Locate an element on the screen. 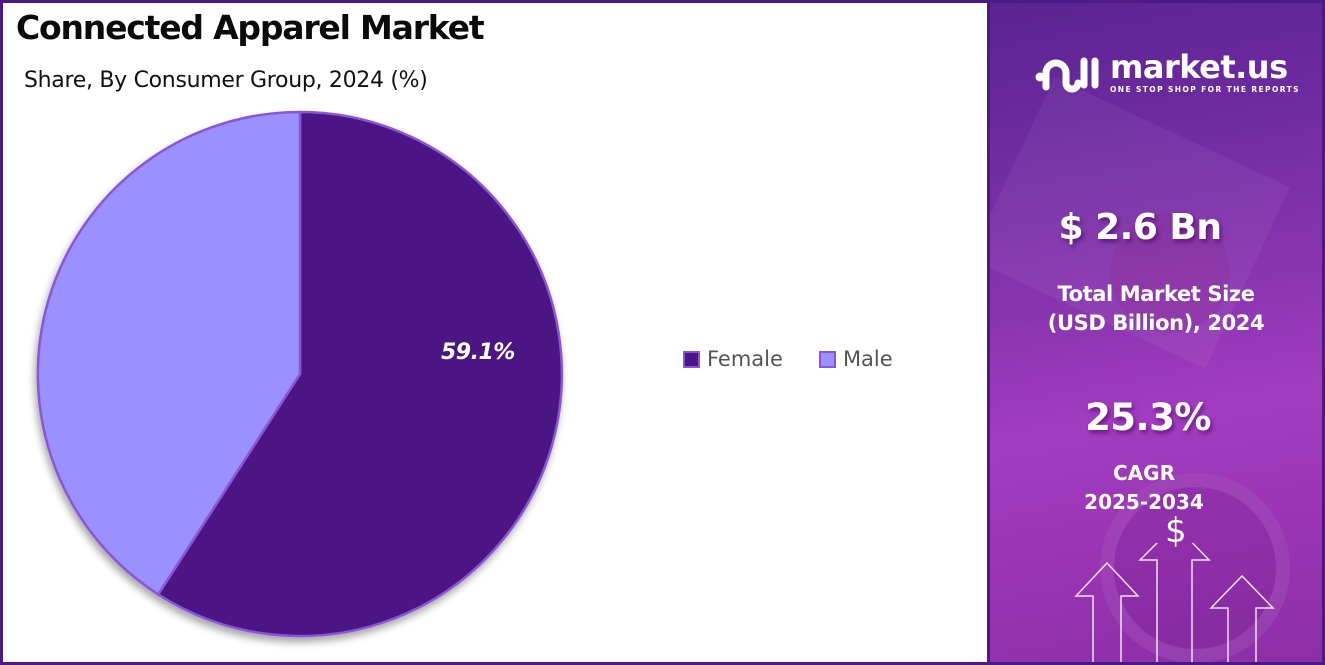 The width and height of the screenshot is (1325, 665). logo-tagline: ONE STOP SHOP FOR THE REPORTS is located at coordinates (1205, 89).